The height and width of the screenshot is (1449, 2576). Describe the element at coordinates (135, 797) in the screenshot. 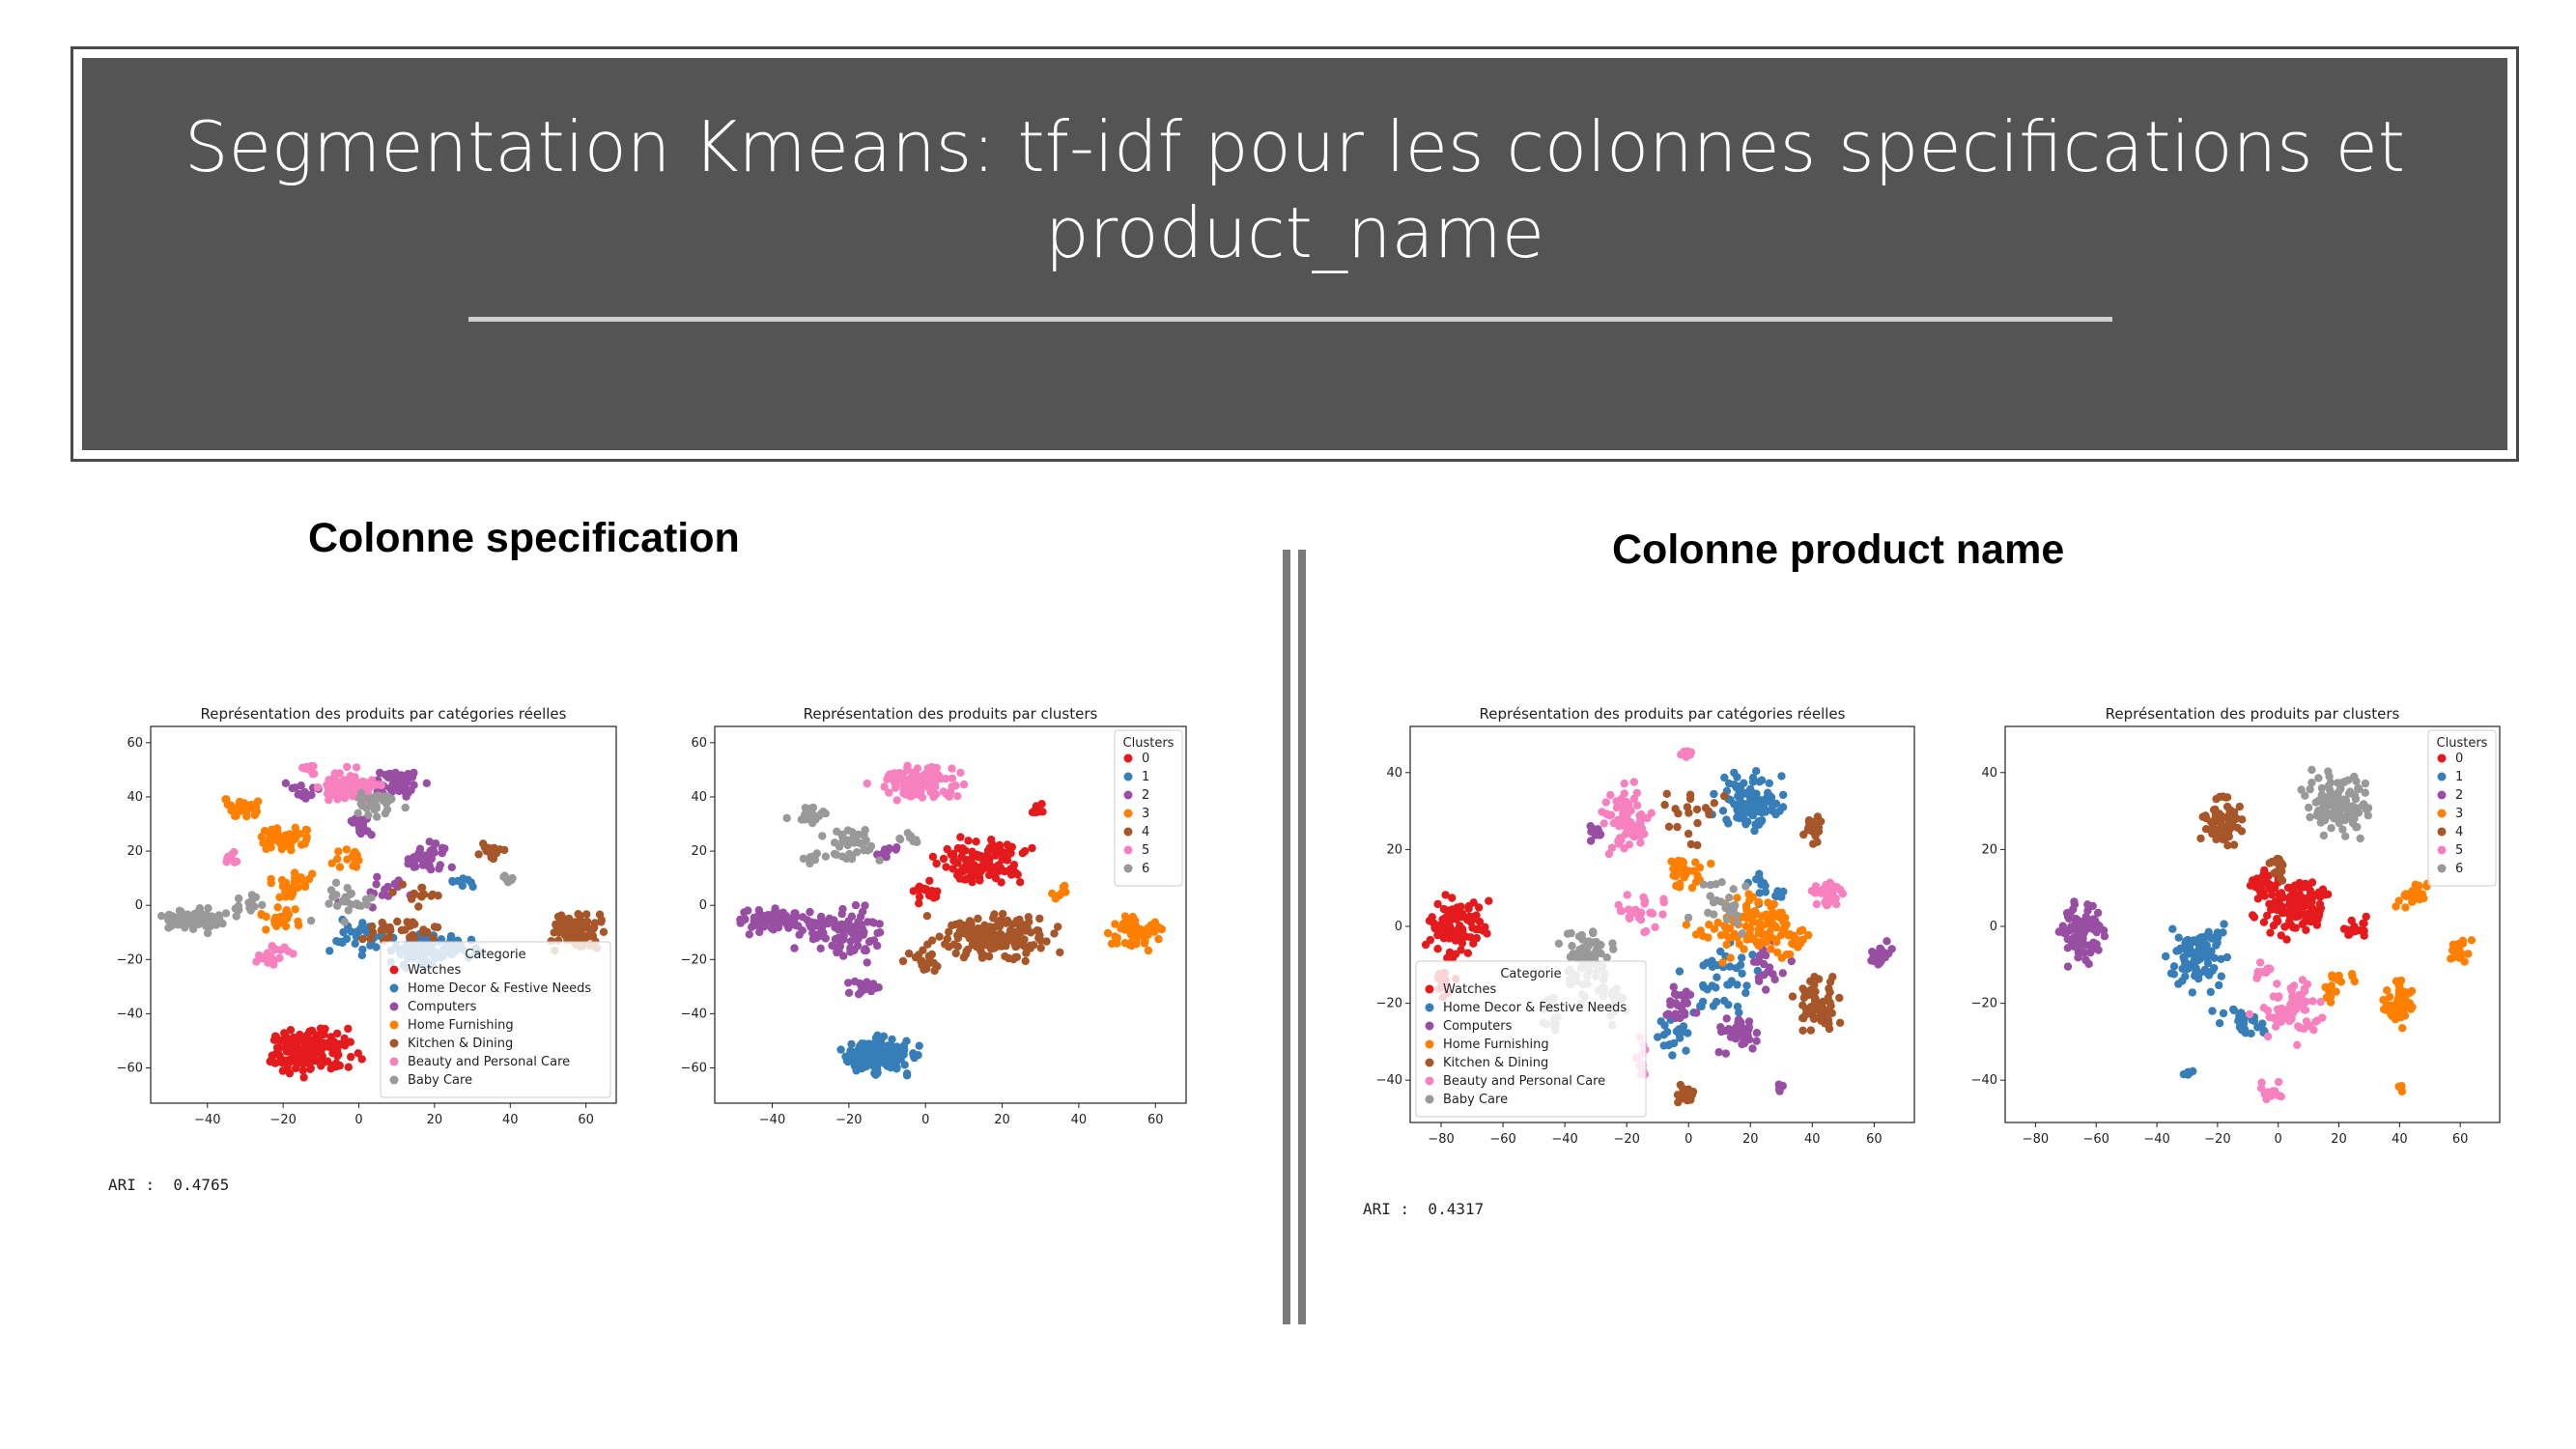

I see `y-tick-label: 40` at that location.